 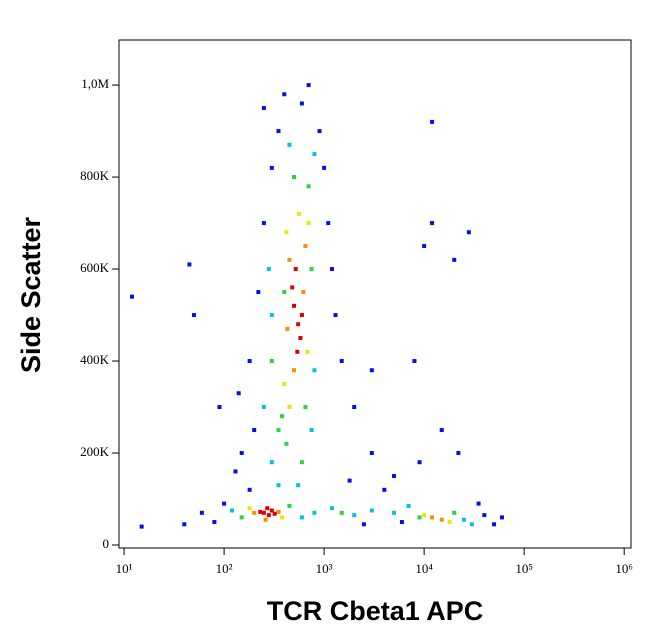 I want to click on y-tick-label: 600K, so click(x=95, y=267).